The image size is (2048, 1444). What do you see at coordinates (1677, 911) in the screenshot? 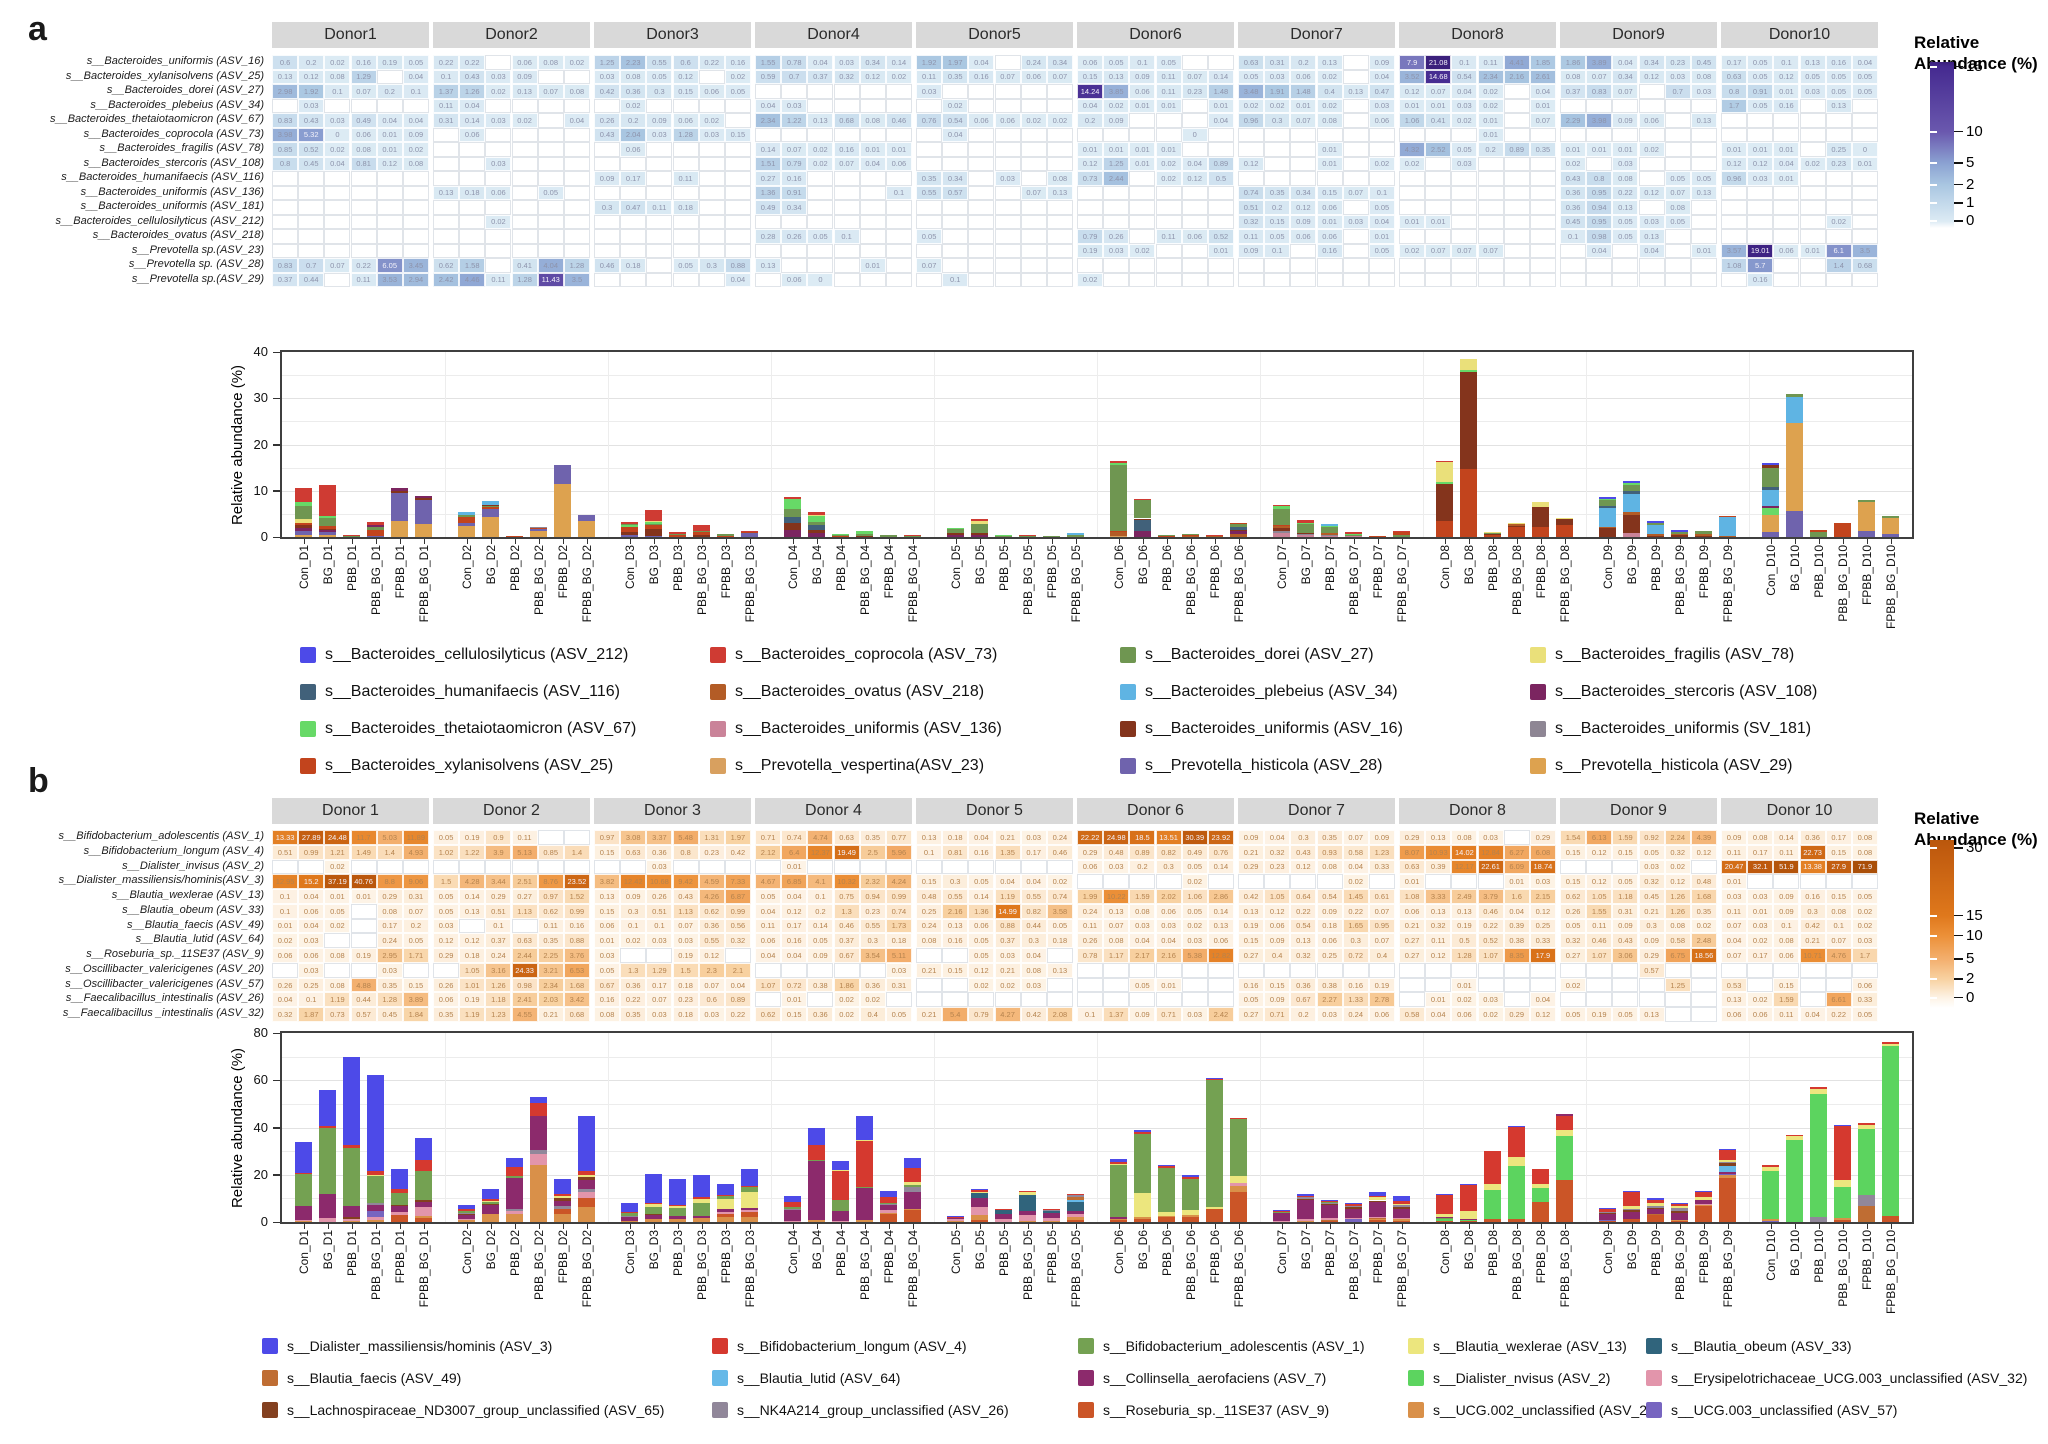
I see `heatmap-cell: 1.26` at bounding box center [1677, 911].